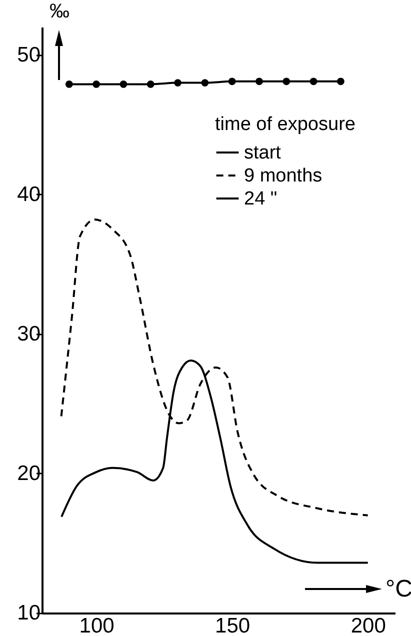  Describe the element at coordinates (263, 153) in the screenshot. I see `legend-label: start` at that location.